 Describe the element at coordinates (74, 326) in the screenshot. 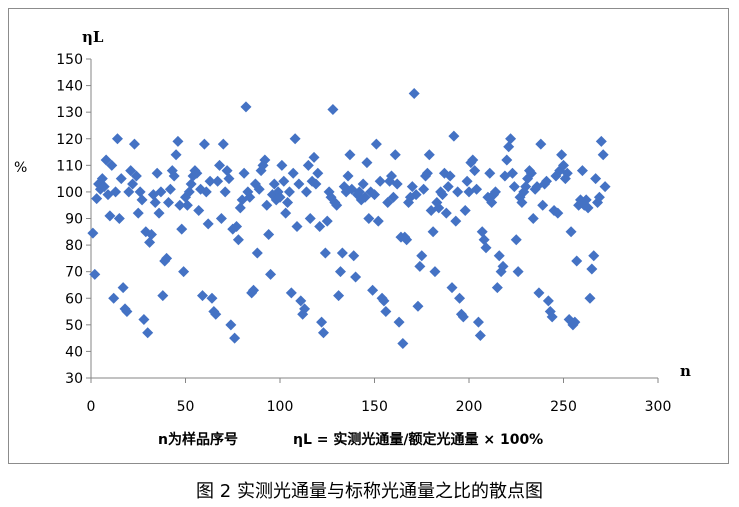

I see `y-tick-label: 50` at that location.